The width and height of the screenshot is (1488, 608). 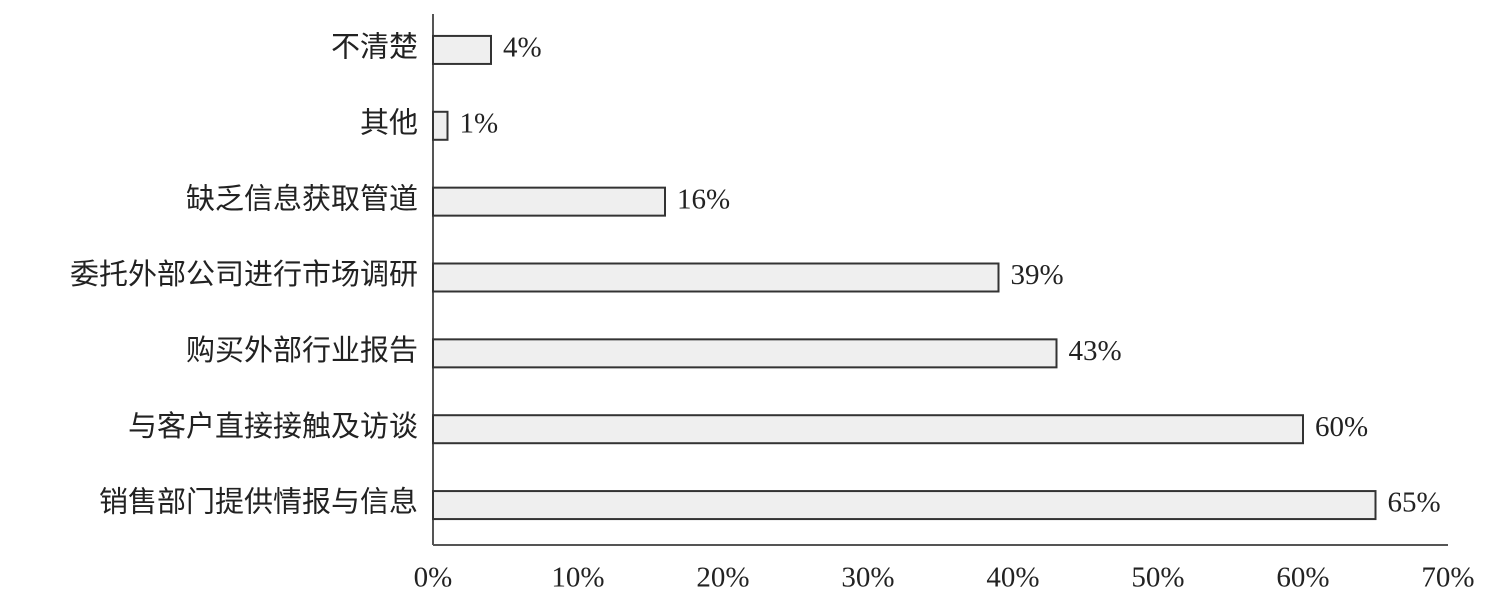 What do you see at coordinates (258, 502) in the screenshot?
I see `y-tick-label: 销售部门提供情报与信息` at bounding box center [258, 502].